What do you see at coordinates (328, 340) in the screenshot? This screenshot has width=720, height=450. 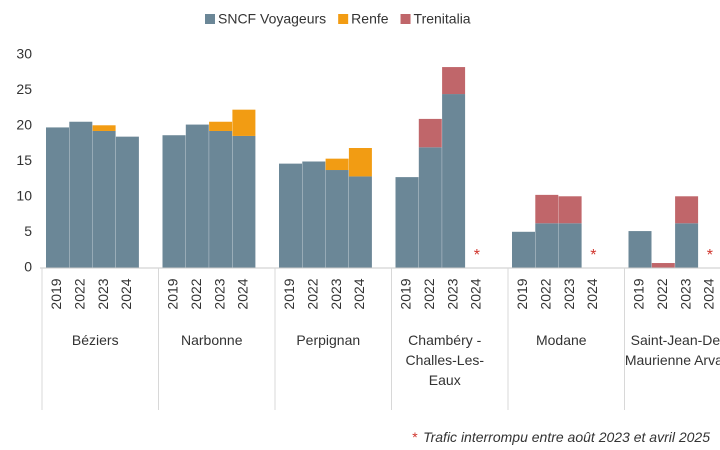 I see `group-label: Perpignan` at bounding box center [328, 340].